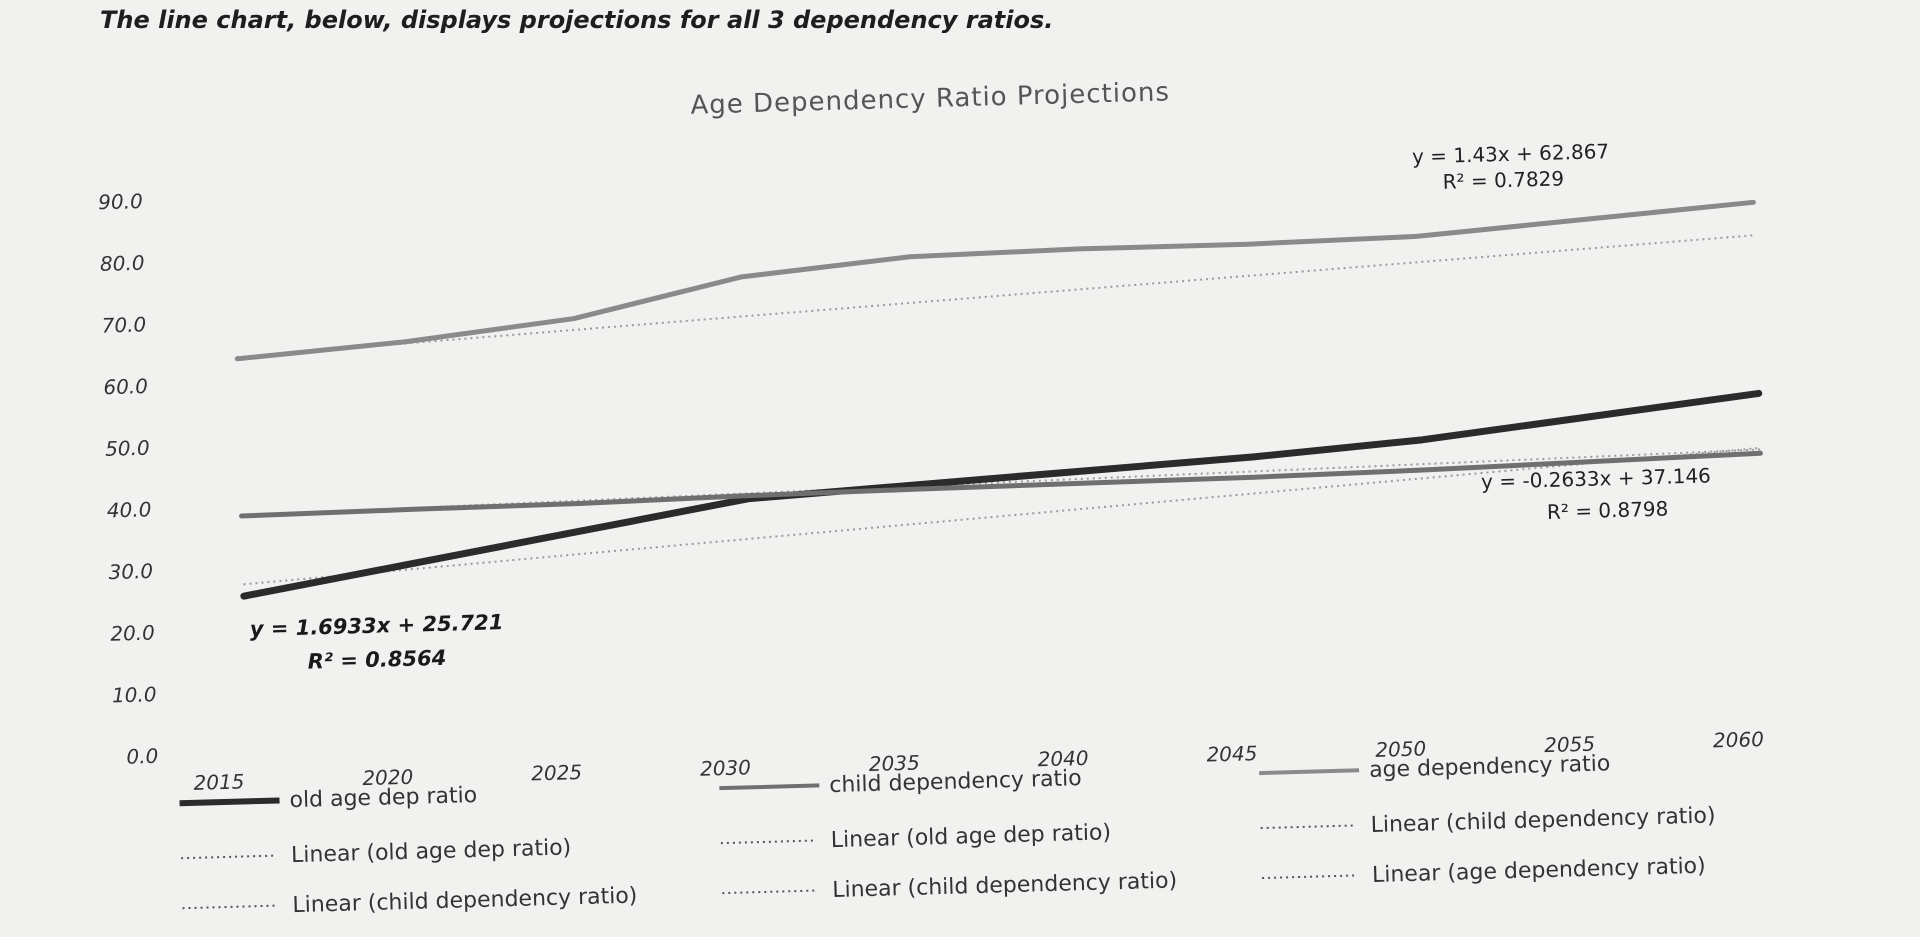 Image resolution: width=1920 pixels, height=937 pixels. I want to click on y-tick-label: 40.0, so click(129, 509).